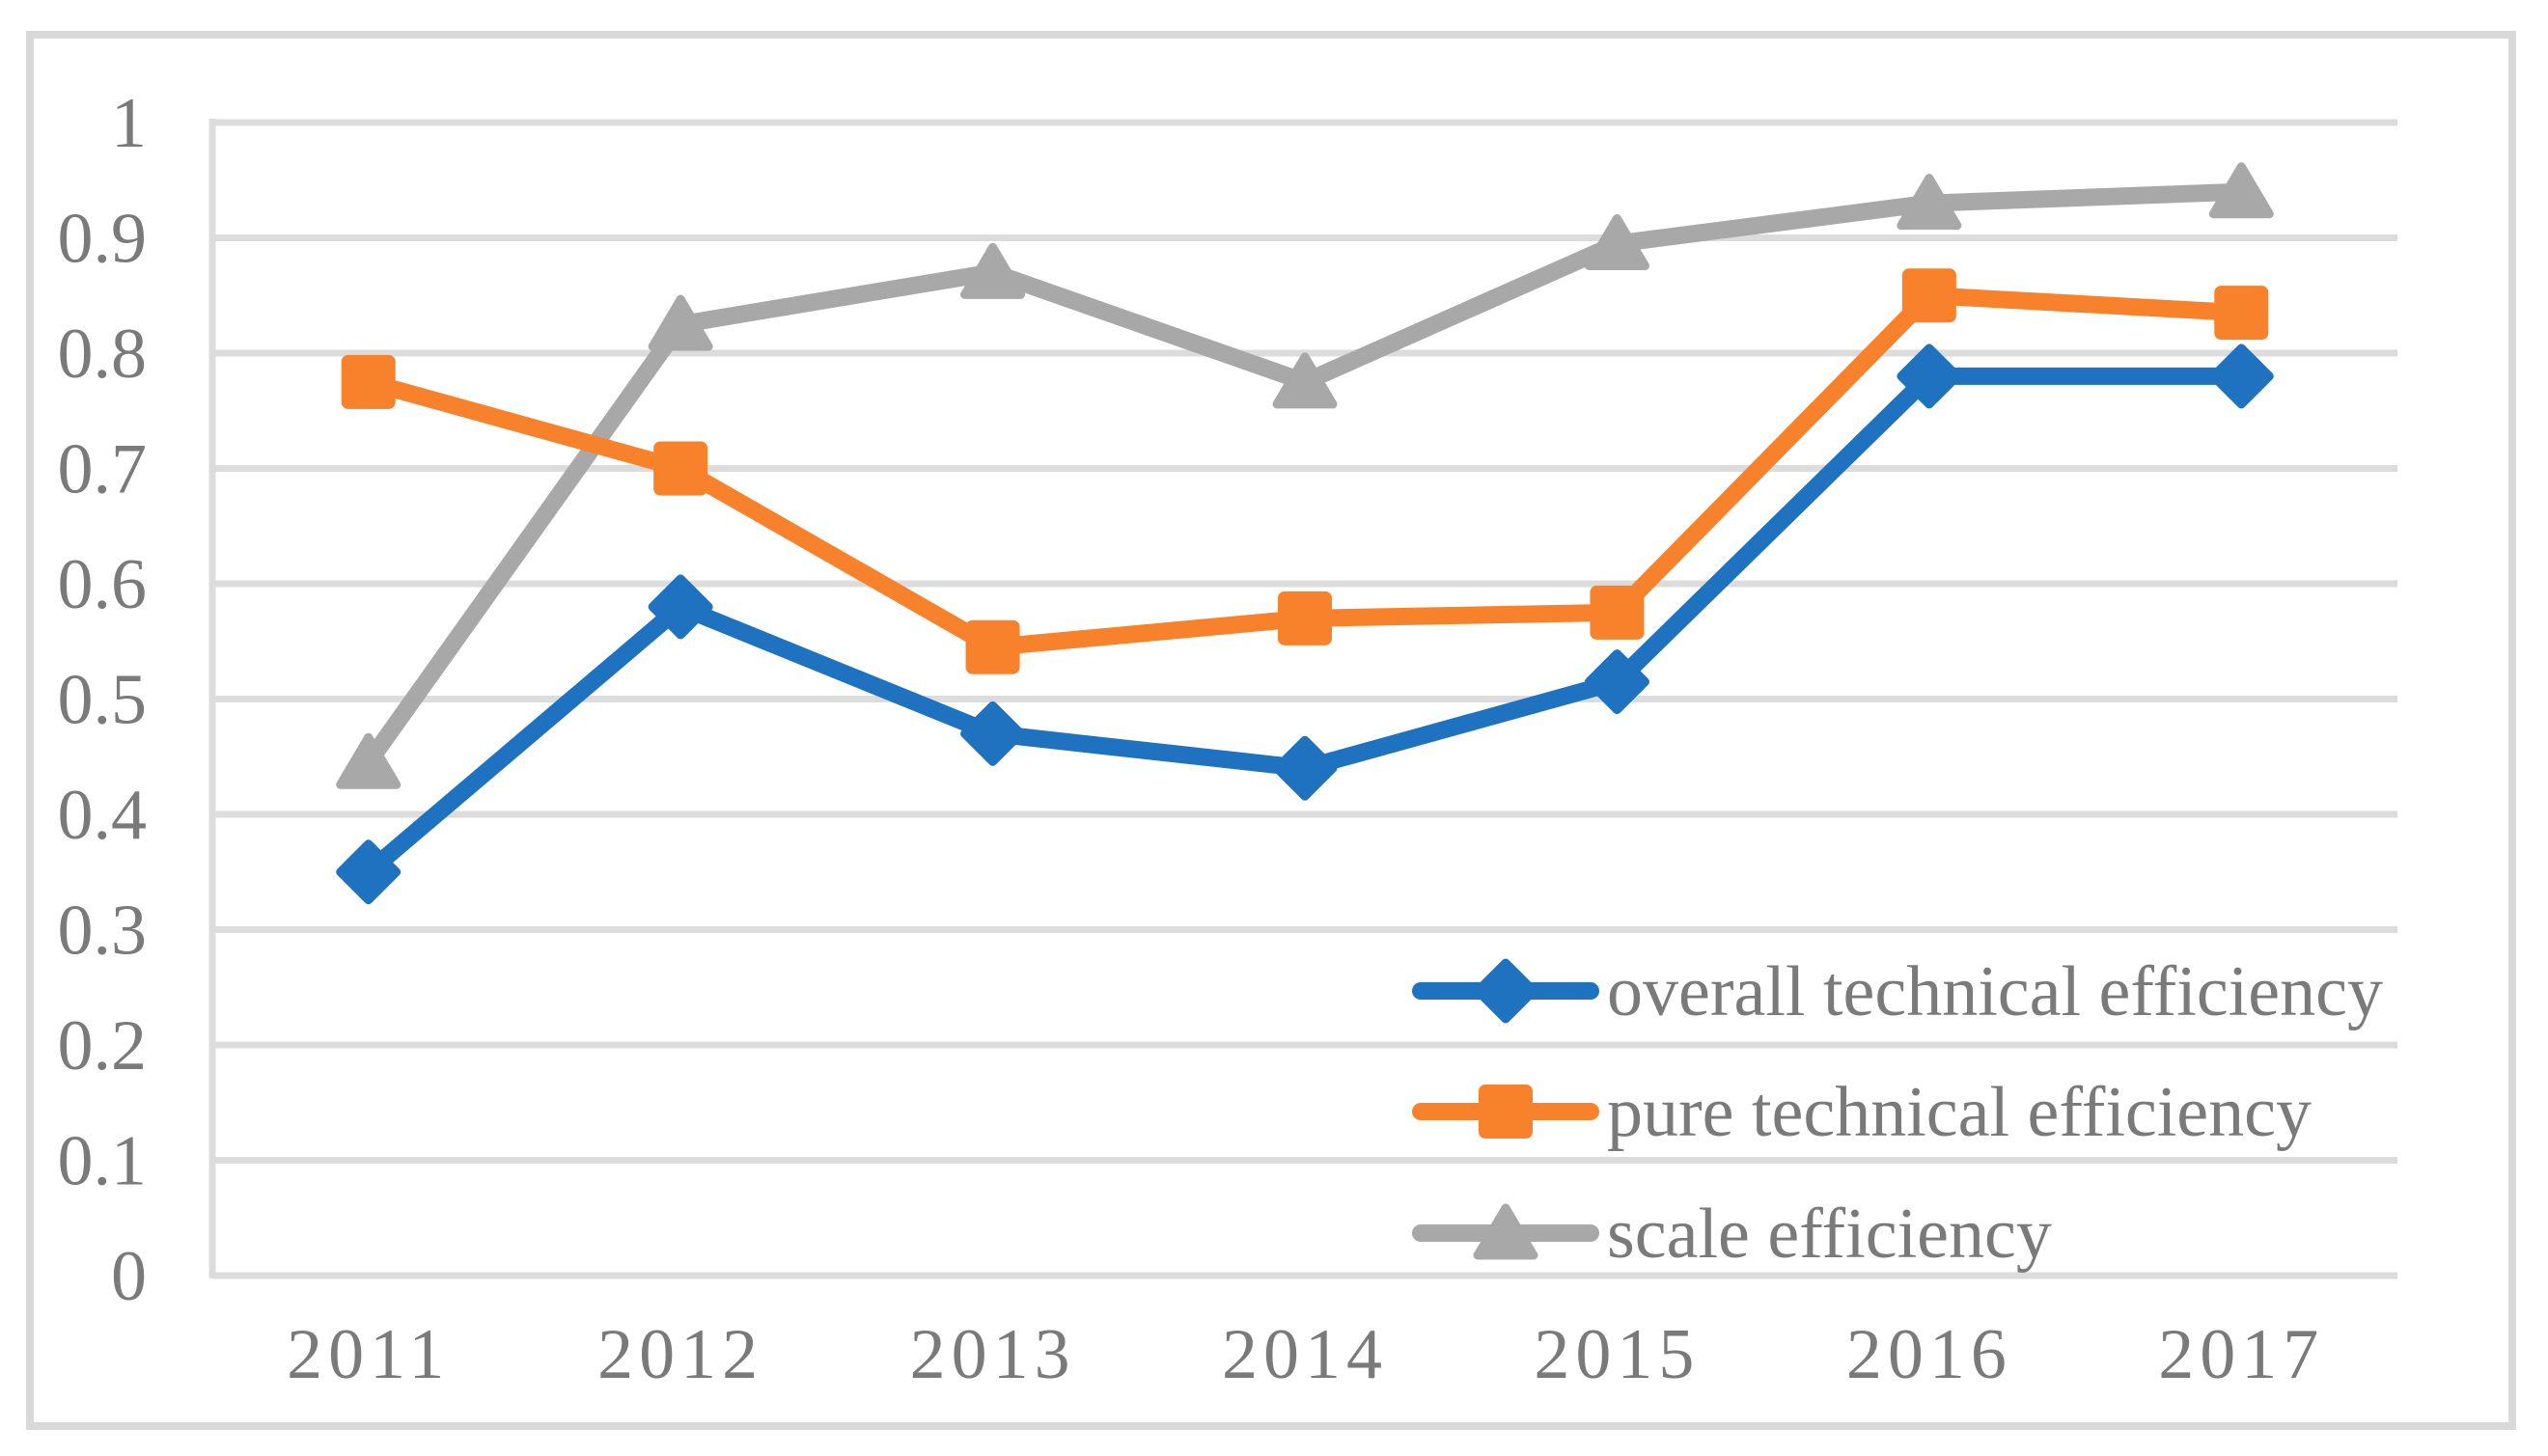  Describe the element at coordinates (1506, 1112) in the screenshot. I see `data-point-marker-square-legend-pure-technical-efficiency-icon` at that location.